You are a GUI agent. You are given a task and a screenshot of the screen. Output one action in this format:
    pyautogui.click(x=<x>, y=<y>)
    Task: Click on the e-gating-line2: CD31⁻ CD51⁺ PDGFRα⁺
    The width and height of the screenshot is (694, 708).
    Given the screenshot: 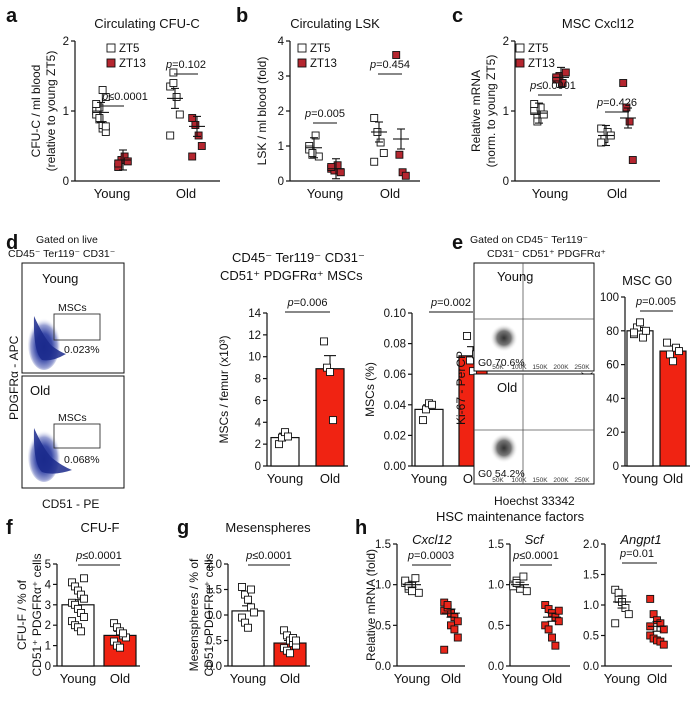 What is the action you would take?
    pyautogui.click(x=546, y=254)
    